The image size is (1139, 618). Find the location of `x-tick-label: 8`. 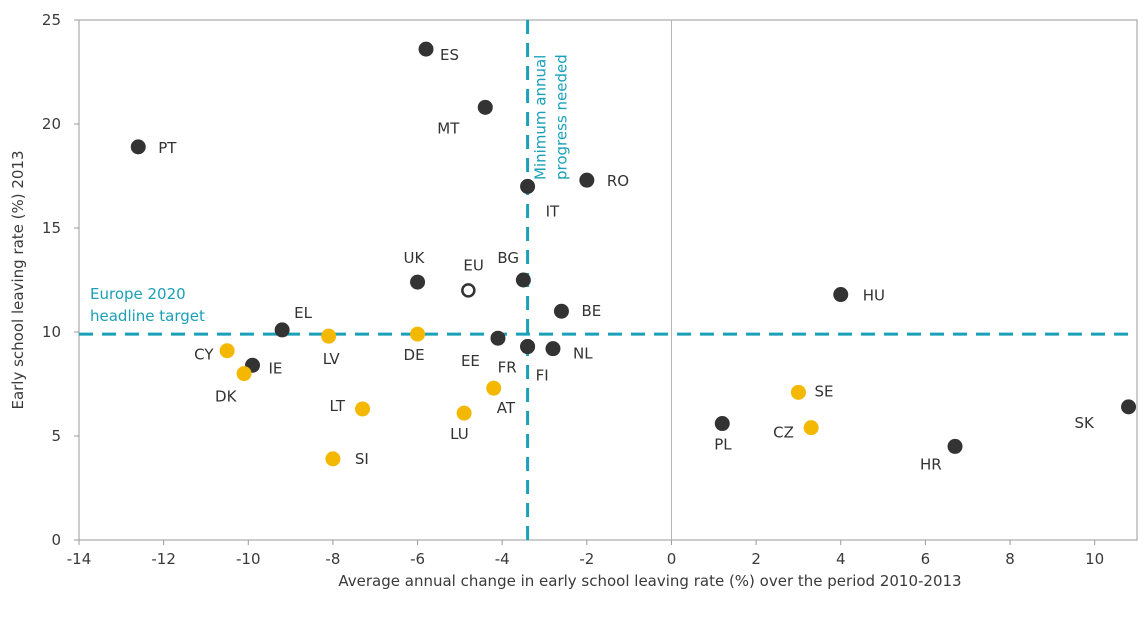

x-tick-label: 8 is located at coordinates (1010, 559).